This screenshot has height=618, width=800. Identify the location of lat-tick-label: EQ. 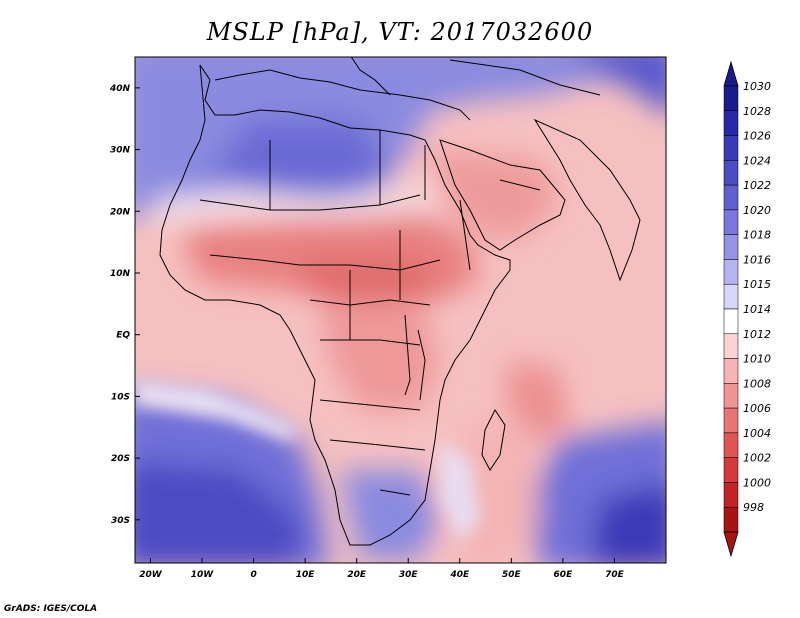
(123, 336).